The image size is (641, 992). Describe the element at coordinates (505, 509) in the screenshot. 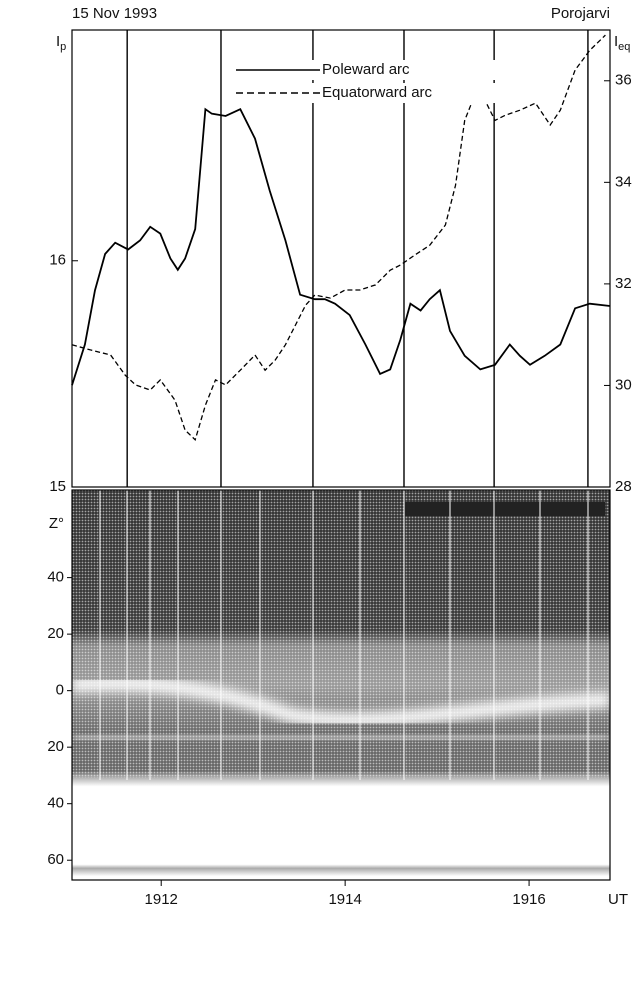

I see `label-box` at that location.